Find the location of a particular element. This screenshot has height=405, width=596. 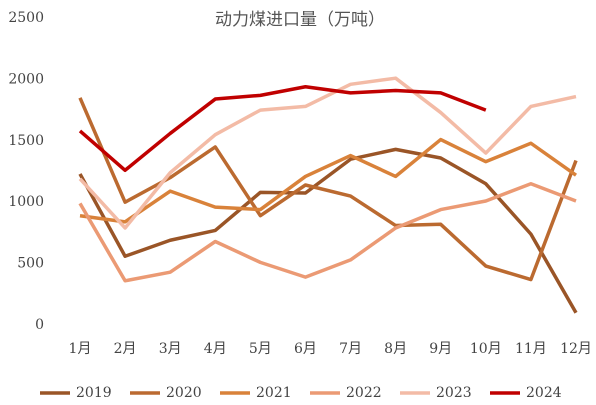

y-tick-label: 2500 is located at coordinates (26, 18).